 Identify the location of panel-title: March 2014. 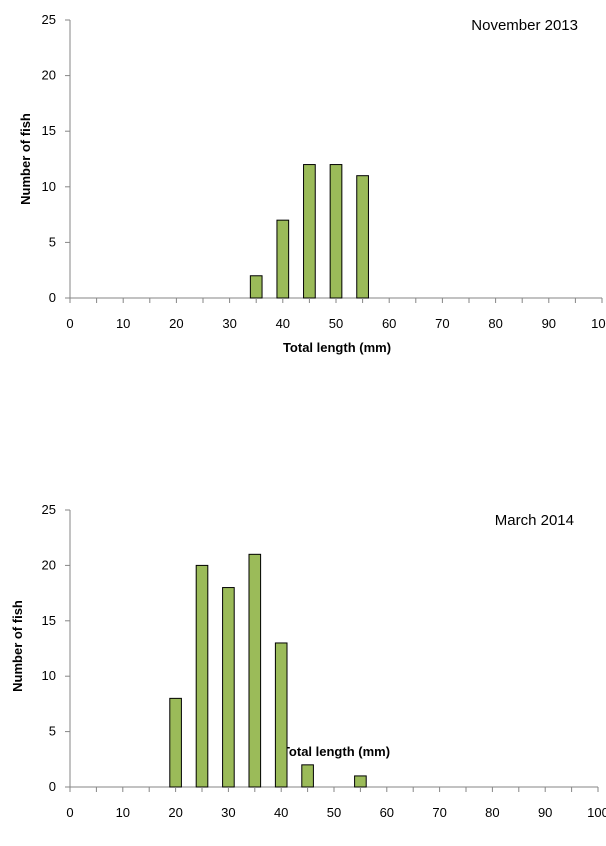
(534, 520).